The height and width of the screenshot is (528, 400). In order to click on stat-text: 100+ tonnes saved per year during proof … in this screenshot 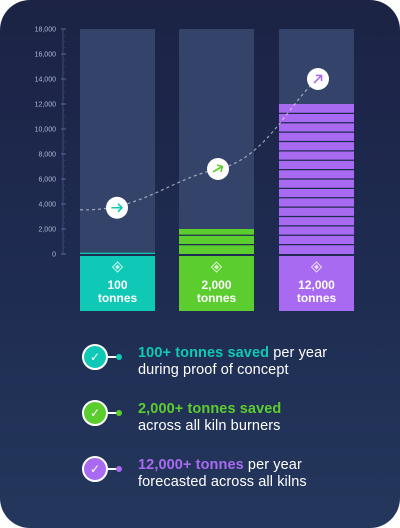, I will do `click(263, 362)`.